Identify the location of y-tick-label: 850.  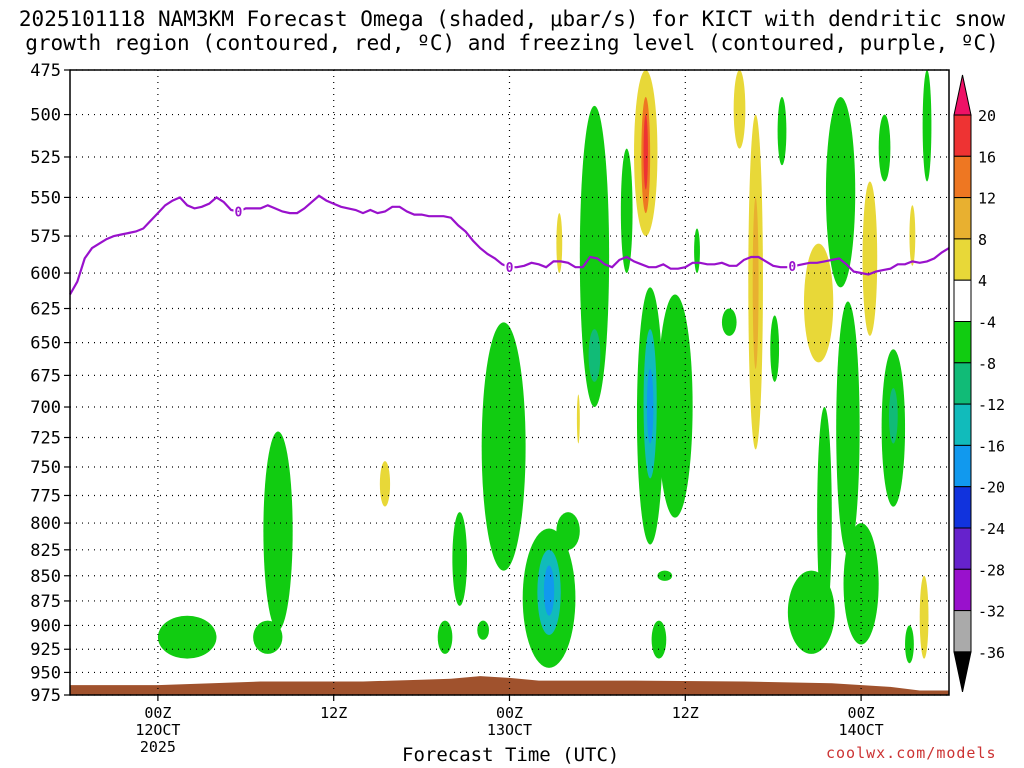
(45, 577).